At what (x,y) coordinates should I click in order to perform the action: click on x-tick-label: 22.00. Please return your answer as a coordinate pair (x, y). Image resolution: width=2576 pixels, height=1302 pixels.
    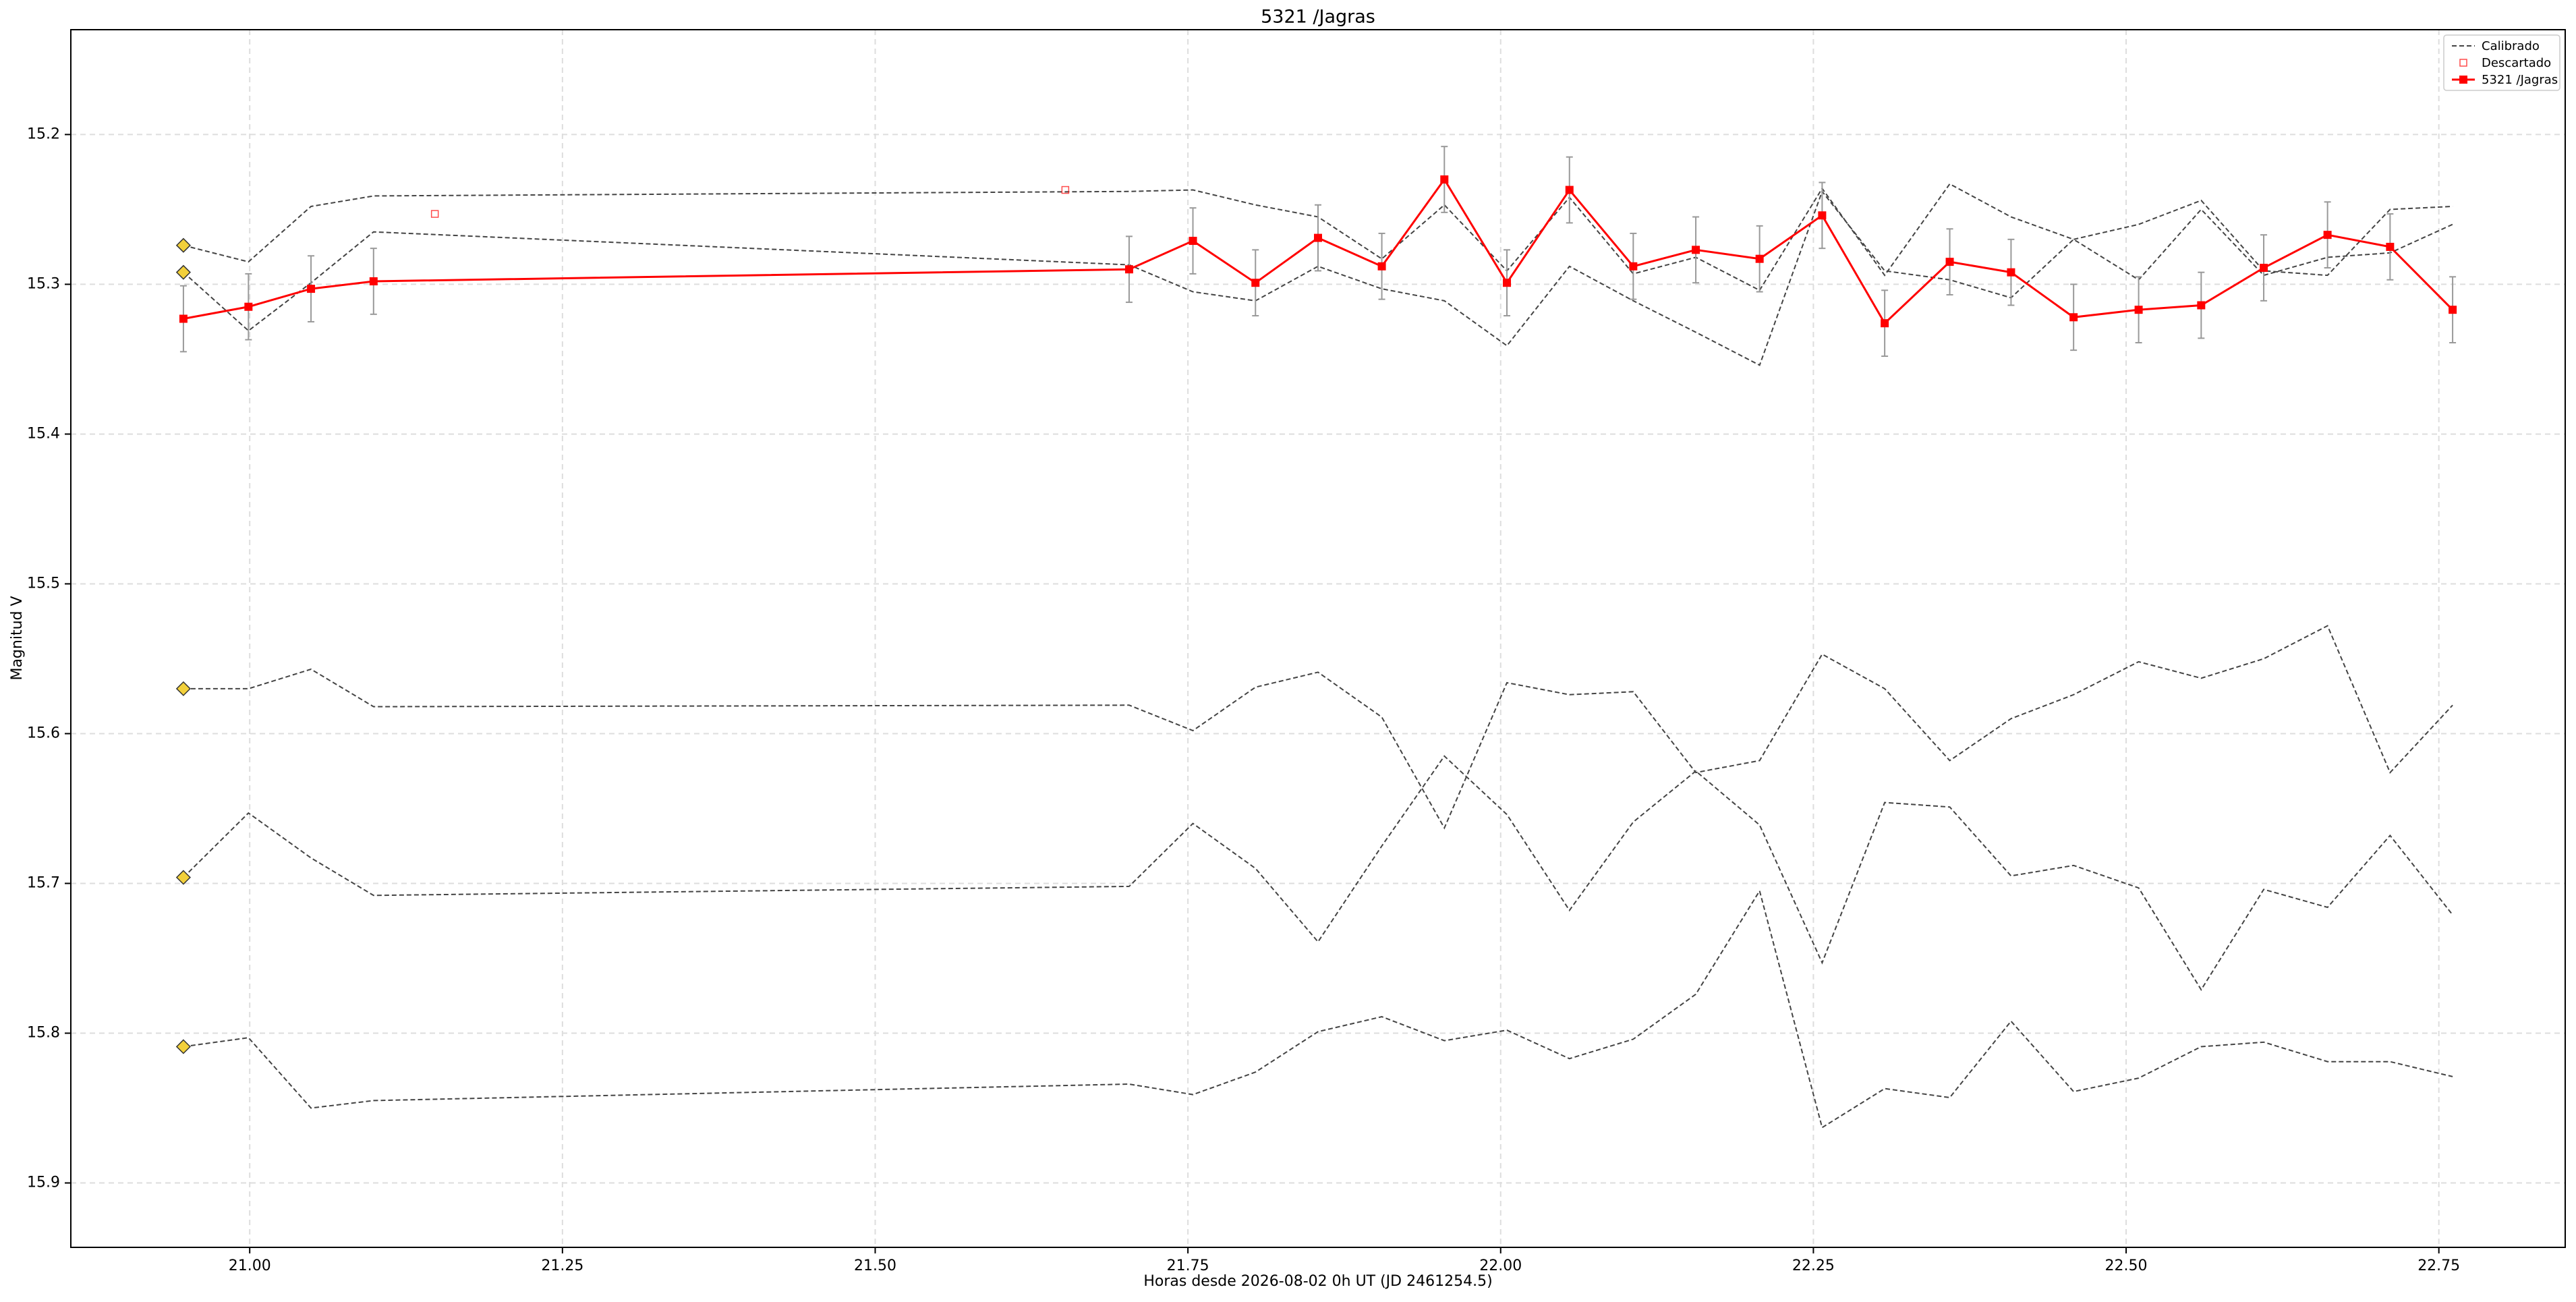
    Looking at the image, I should click on (1500, 1265).